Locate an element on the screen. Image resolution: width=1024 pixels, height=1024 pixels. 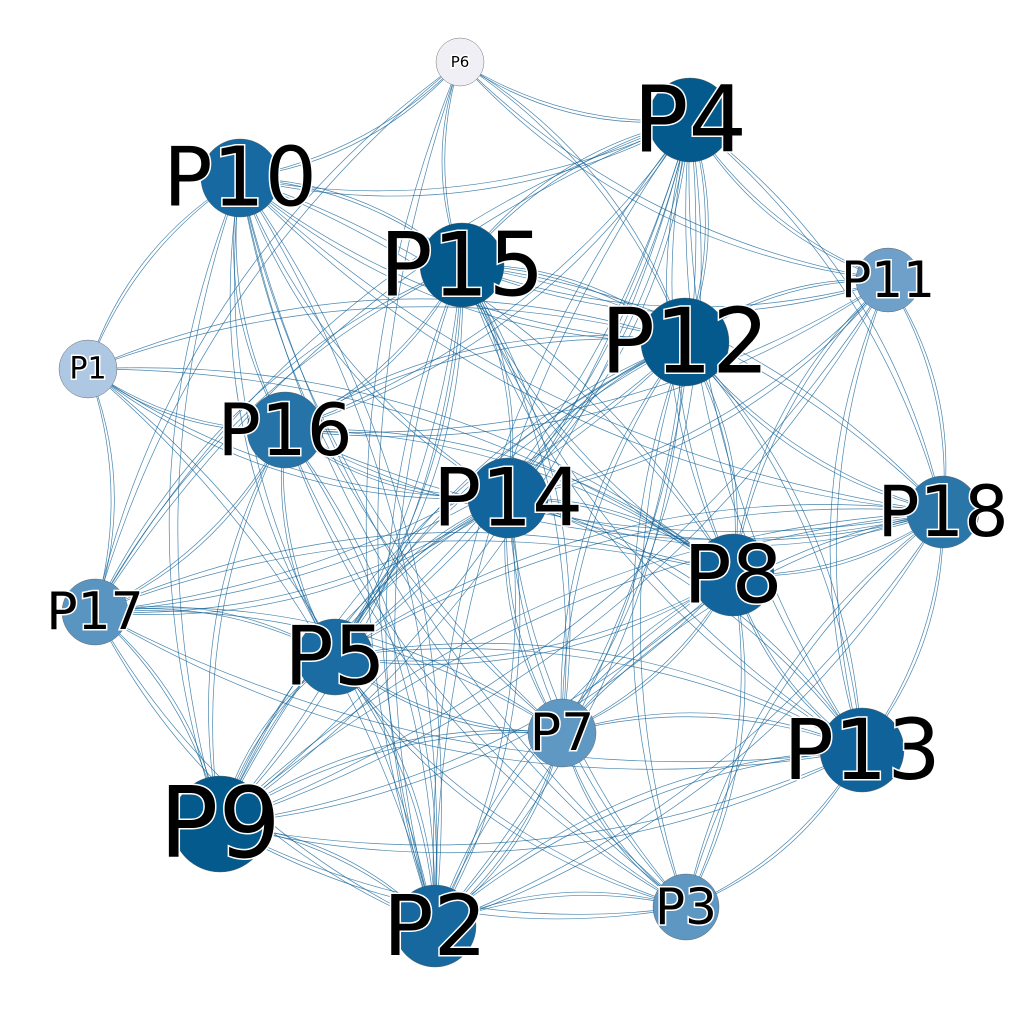
edge-p6-p11 is located at coordinates (674, 171).